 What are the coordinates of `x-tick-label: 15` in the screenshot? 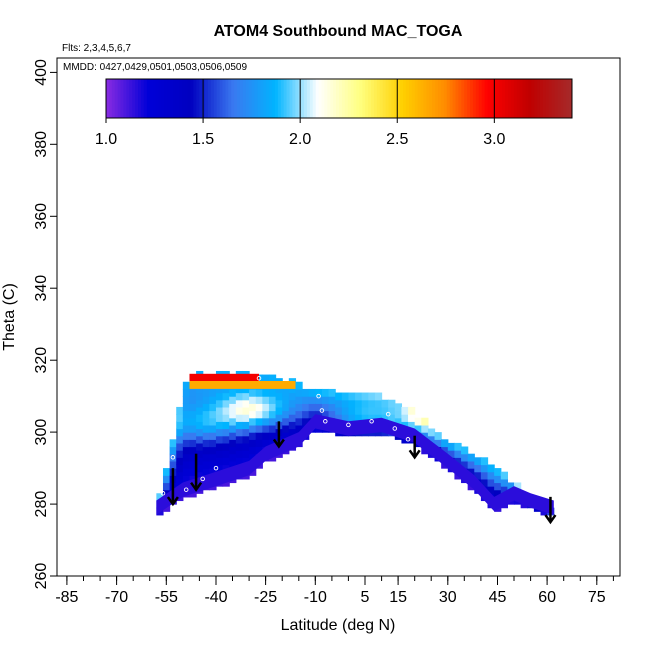 It's located at (398, 597).